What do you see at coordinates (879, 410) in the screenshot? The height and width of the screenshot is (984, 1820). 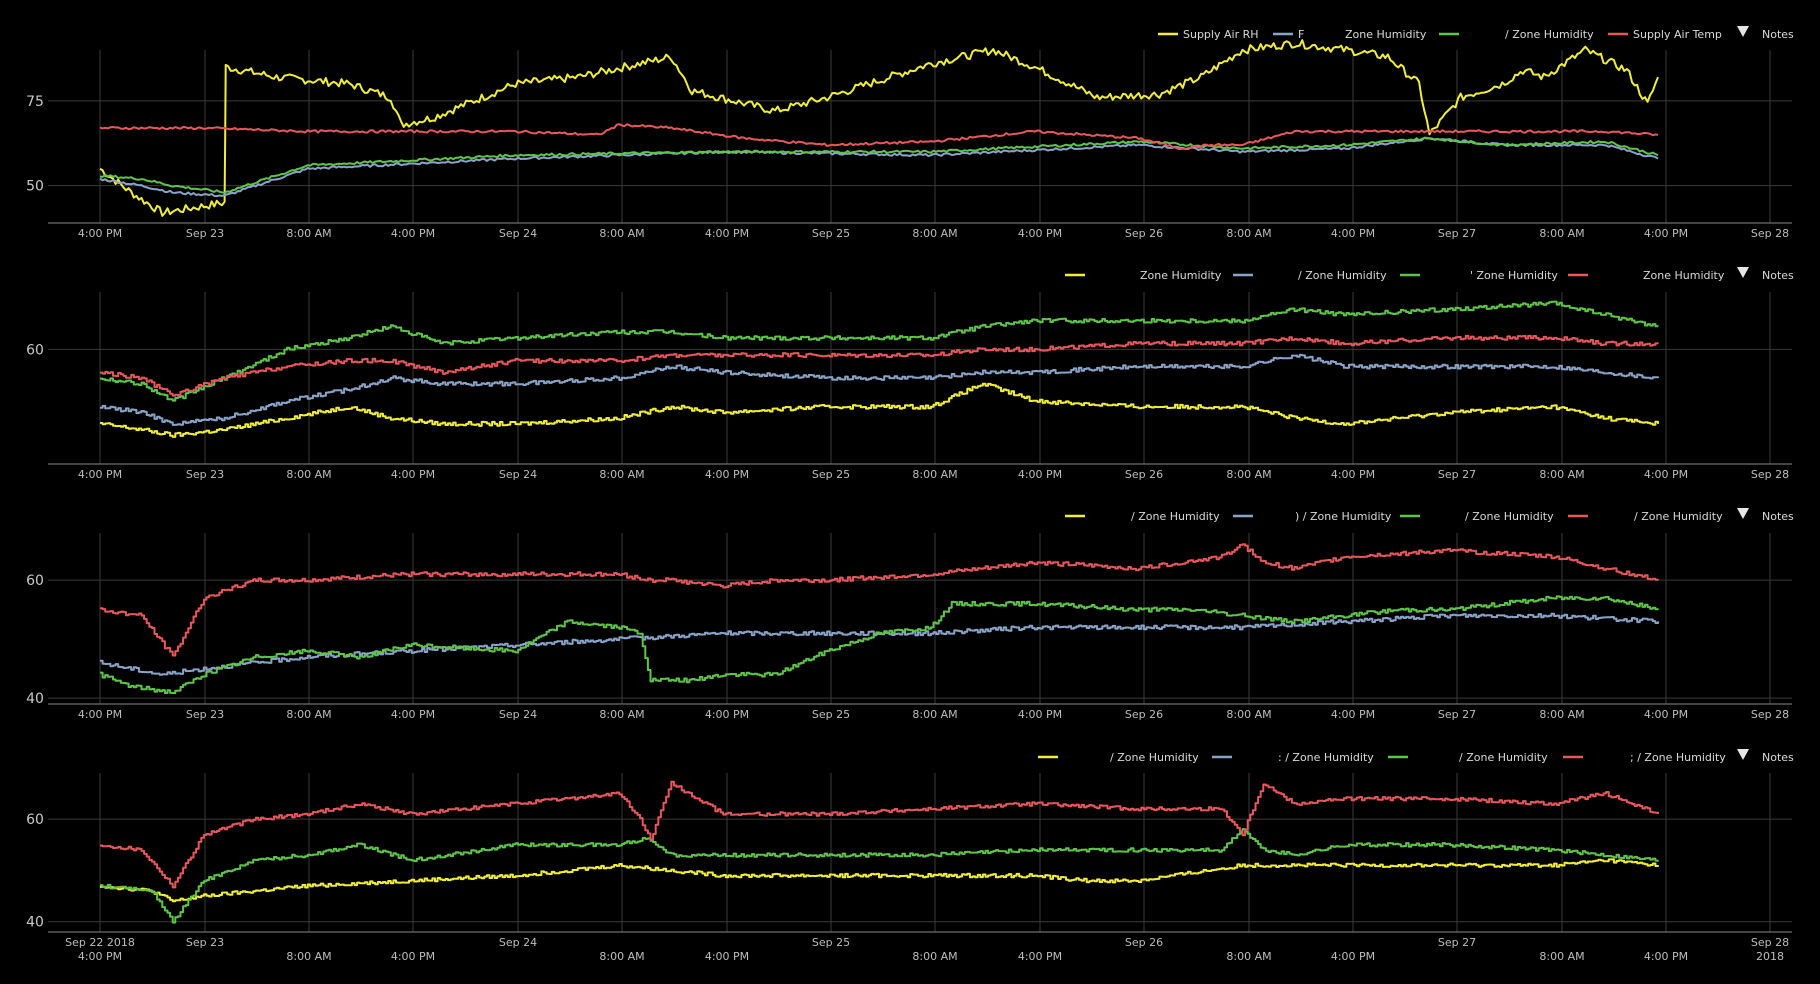 I see `series-line-yellow` at bounding box center [879, 410].